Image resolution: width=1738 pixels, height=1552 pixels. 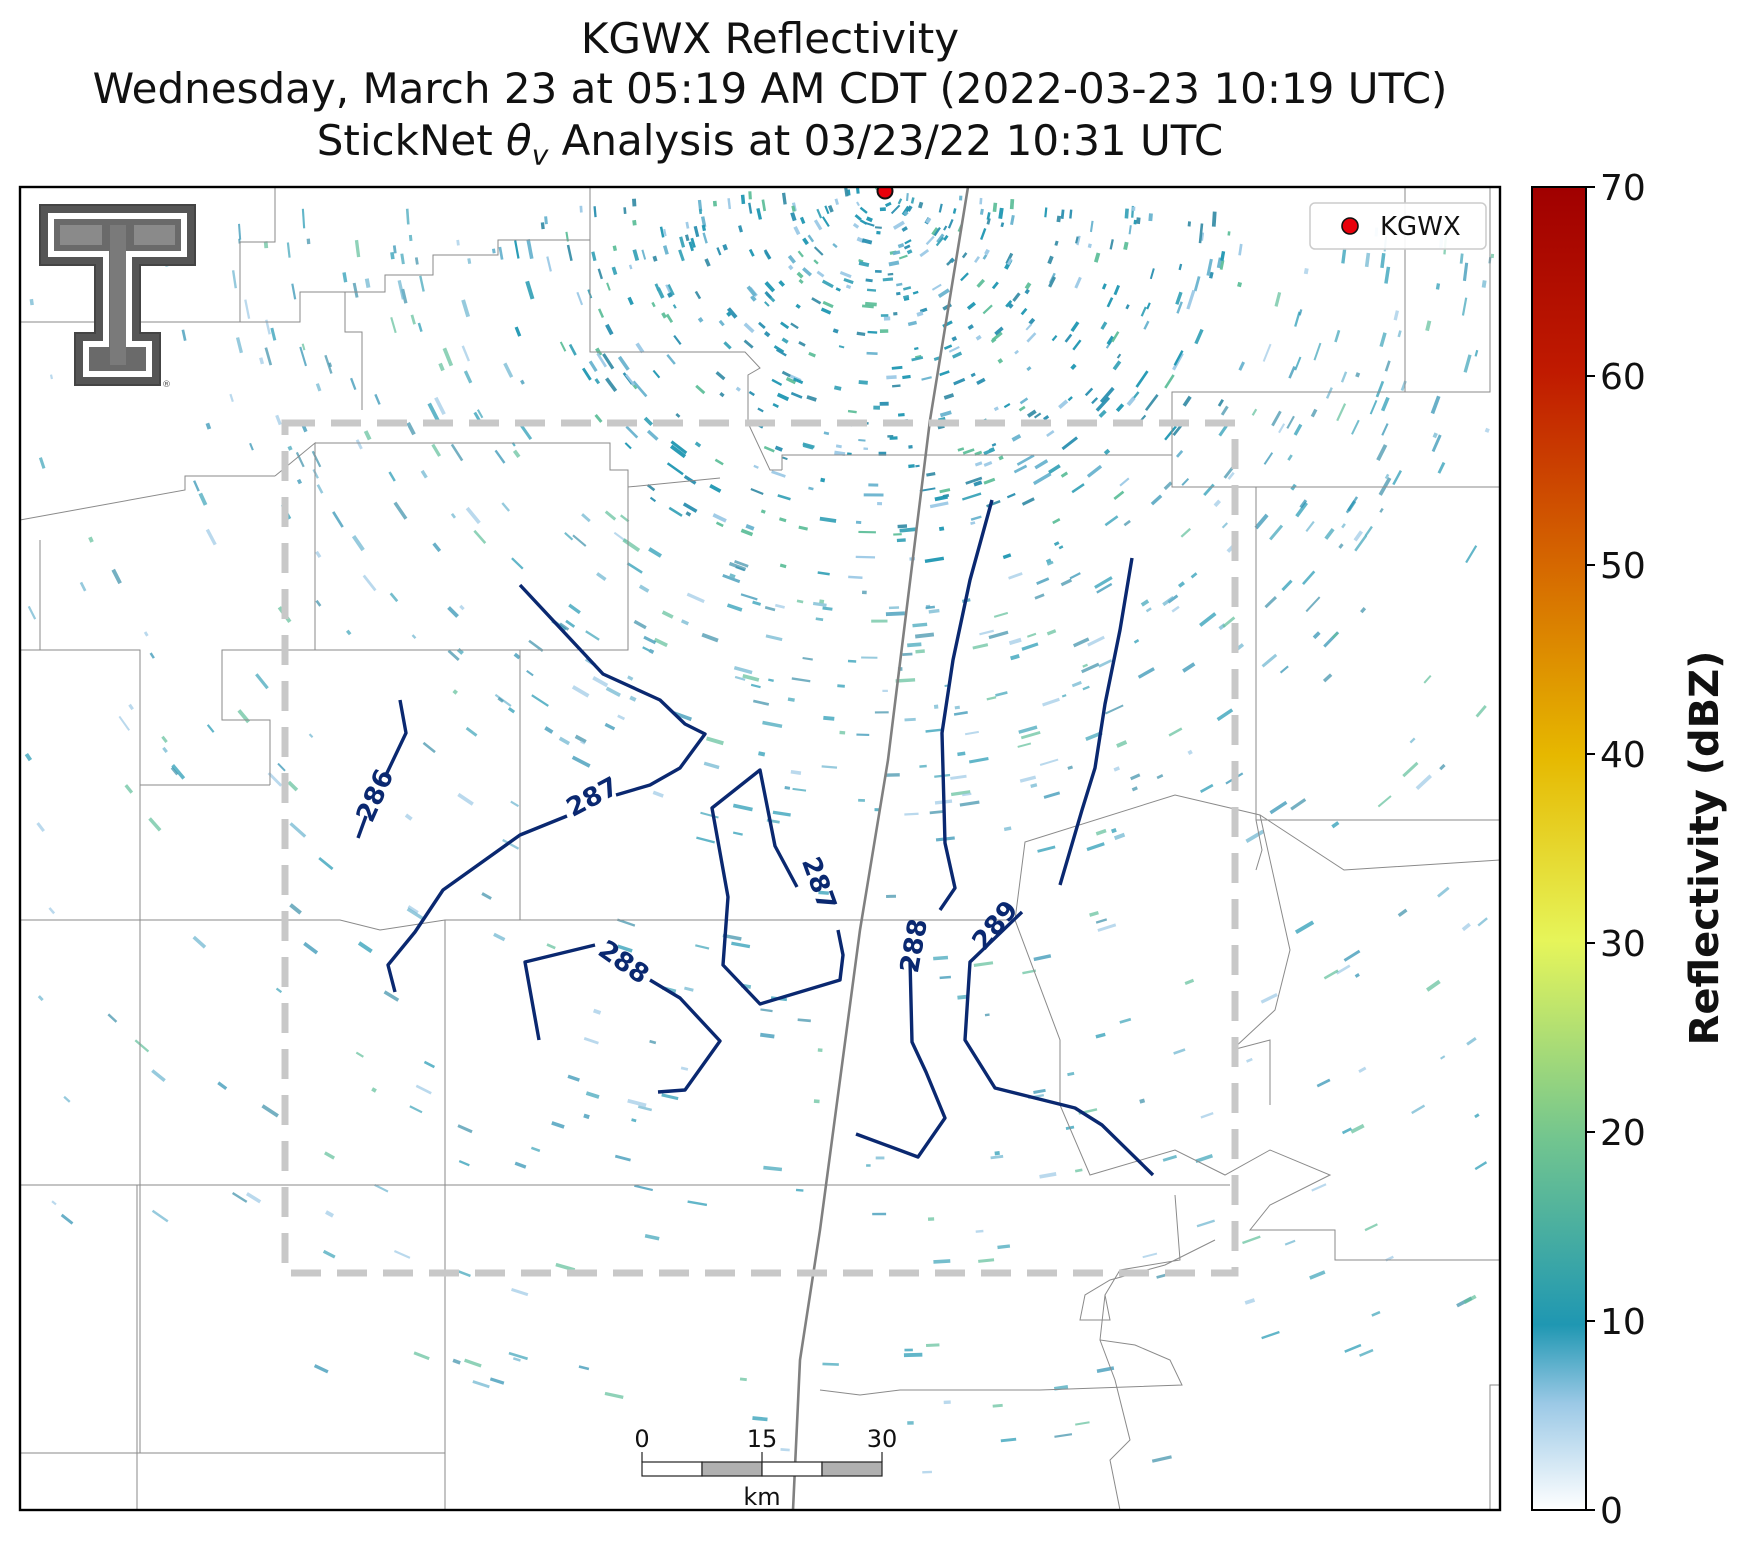 I want to click on texas-tech-logo: ®, so click(x=117, y=297).